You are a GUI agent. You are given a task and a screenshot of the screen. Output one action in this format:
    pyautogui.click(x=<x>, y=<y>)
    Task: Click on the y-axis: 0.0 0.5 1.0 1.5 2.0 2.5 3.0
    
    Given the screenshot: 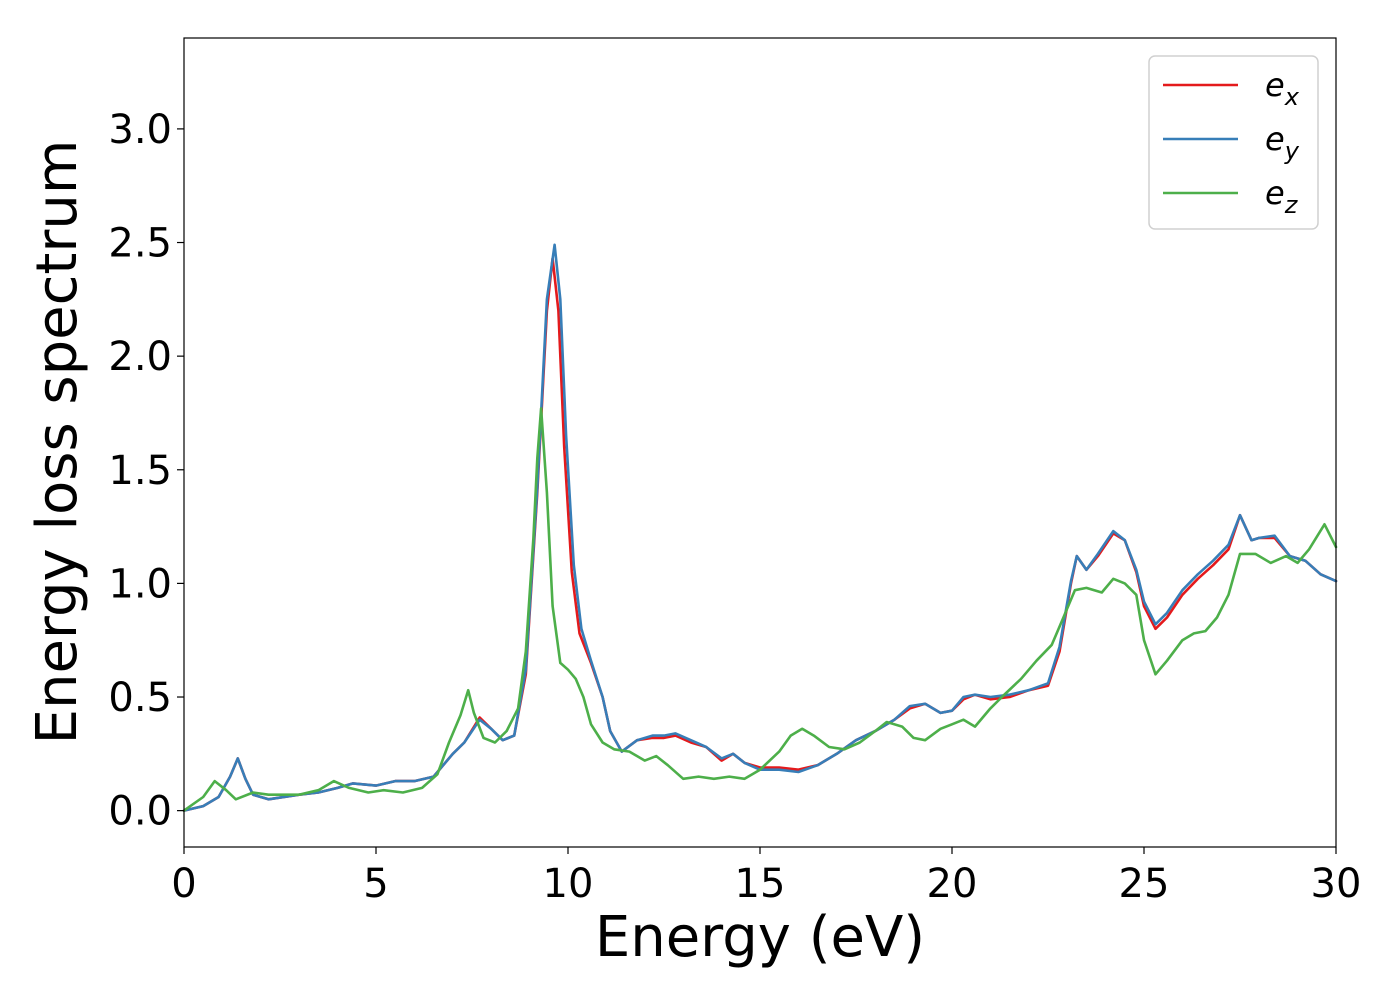 What is the action you would take?
    pyautogui.click(x=146, y=471)
    